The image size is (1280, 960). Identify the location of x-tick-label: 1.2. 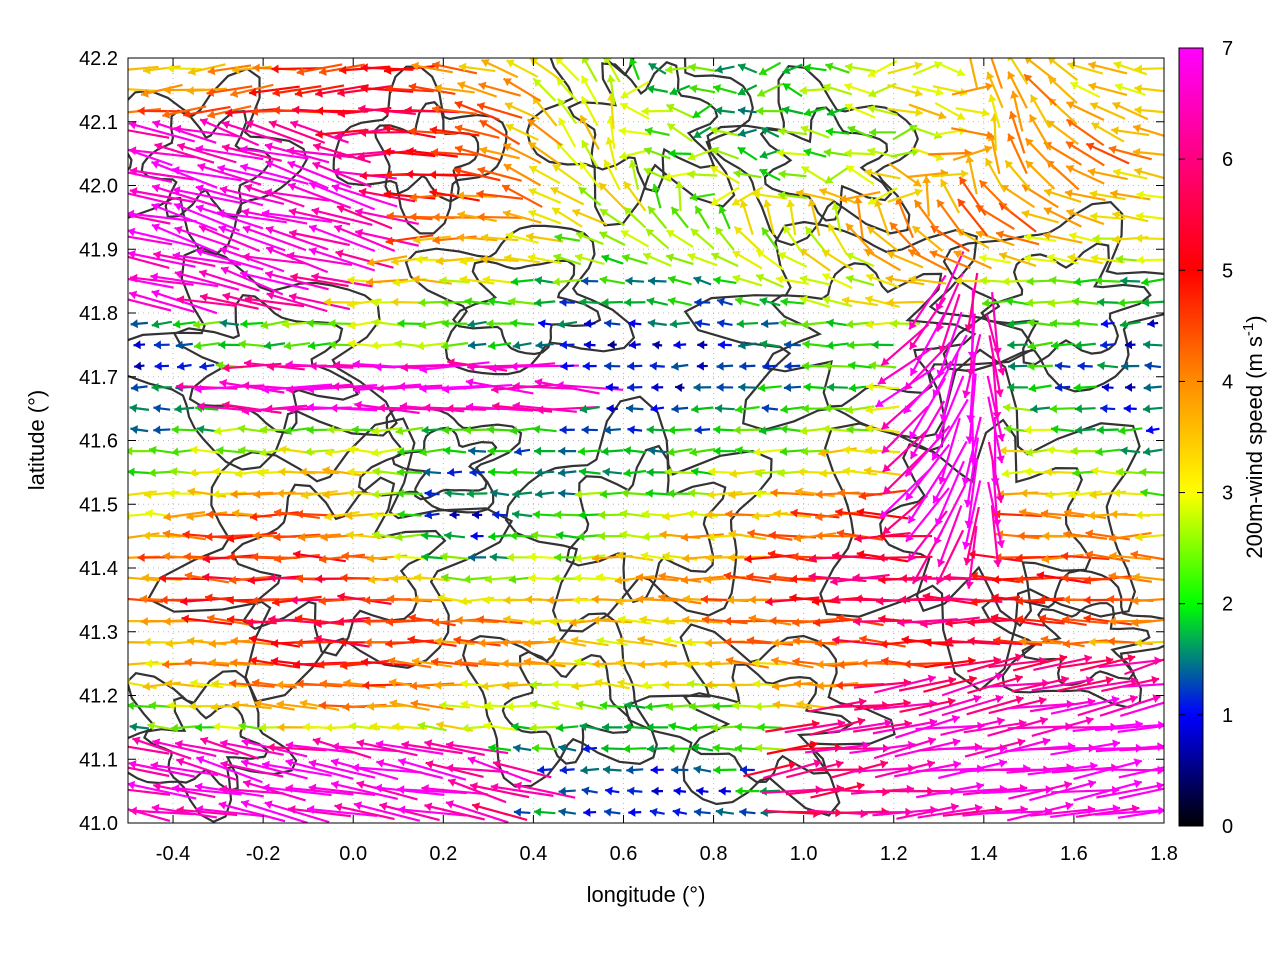
(894, 854).